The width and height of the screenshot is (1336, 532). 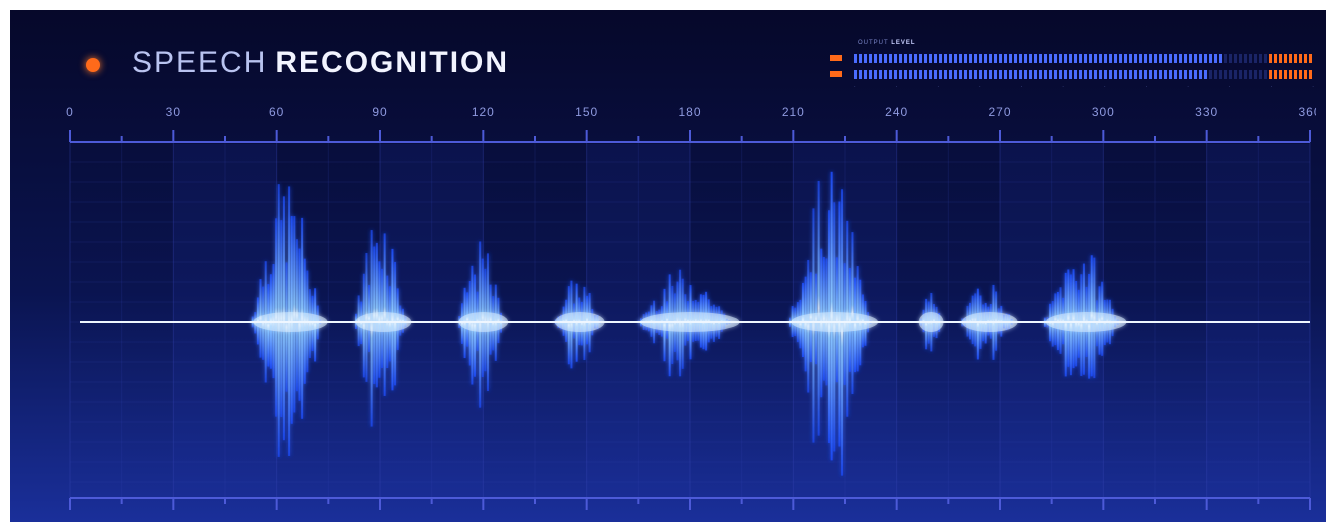 I want to click on top-scale-label: 30, so click(x=173, y=112).